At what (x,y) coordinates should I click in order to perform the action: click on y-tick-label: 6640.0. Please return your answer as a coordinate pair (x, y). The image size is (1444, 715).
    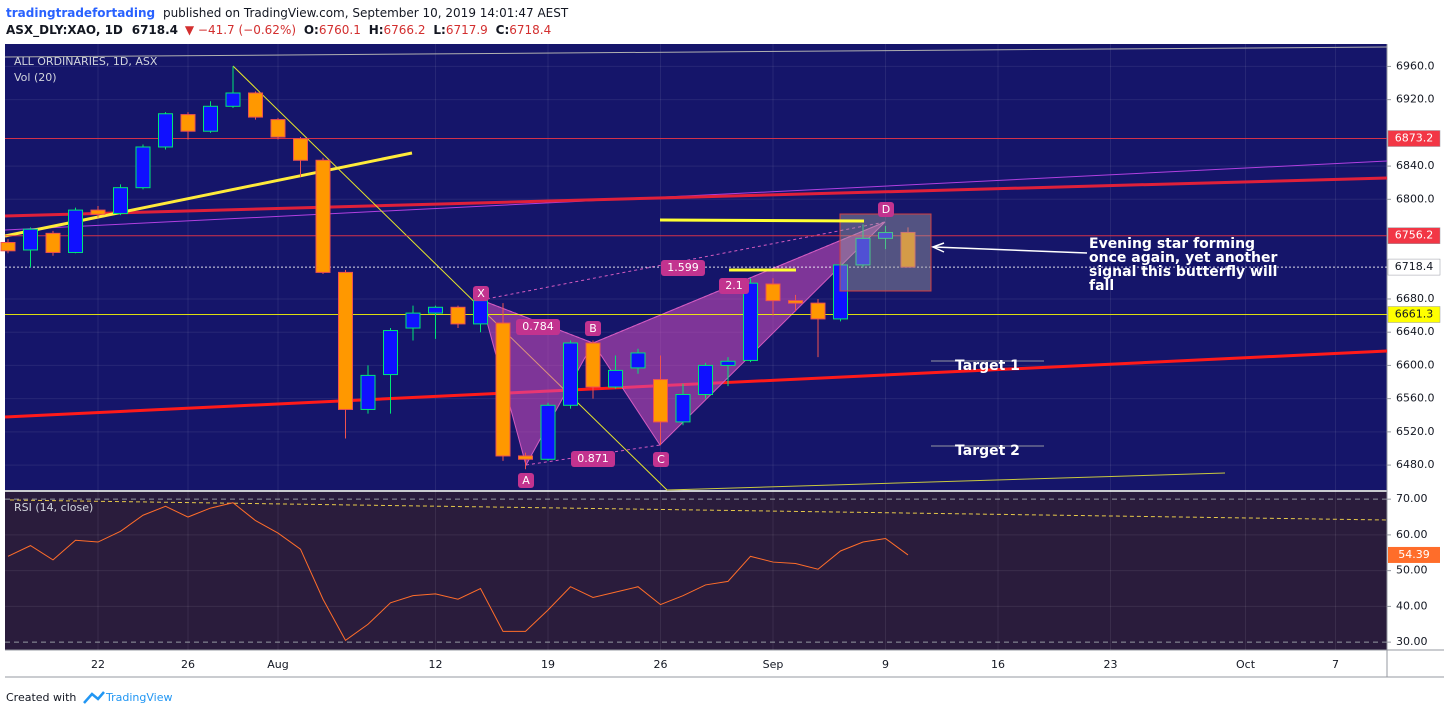
    Looking at the image, I should click on (1415, 331).